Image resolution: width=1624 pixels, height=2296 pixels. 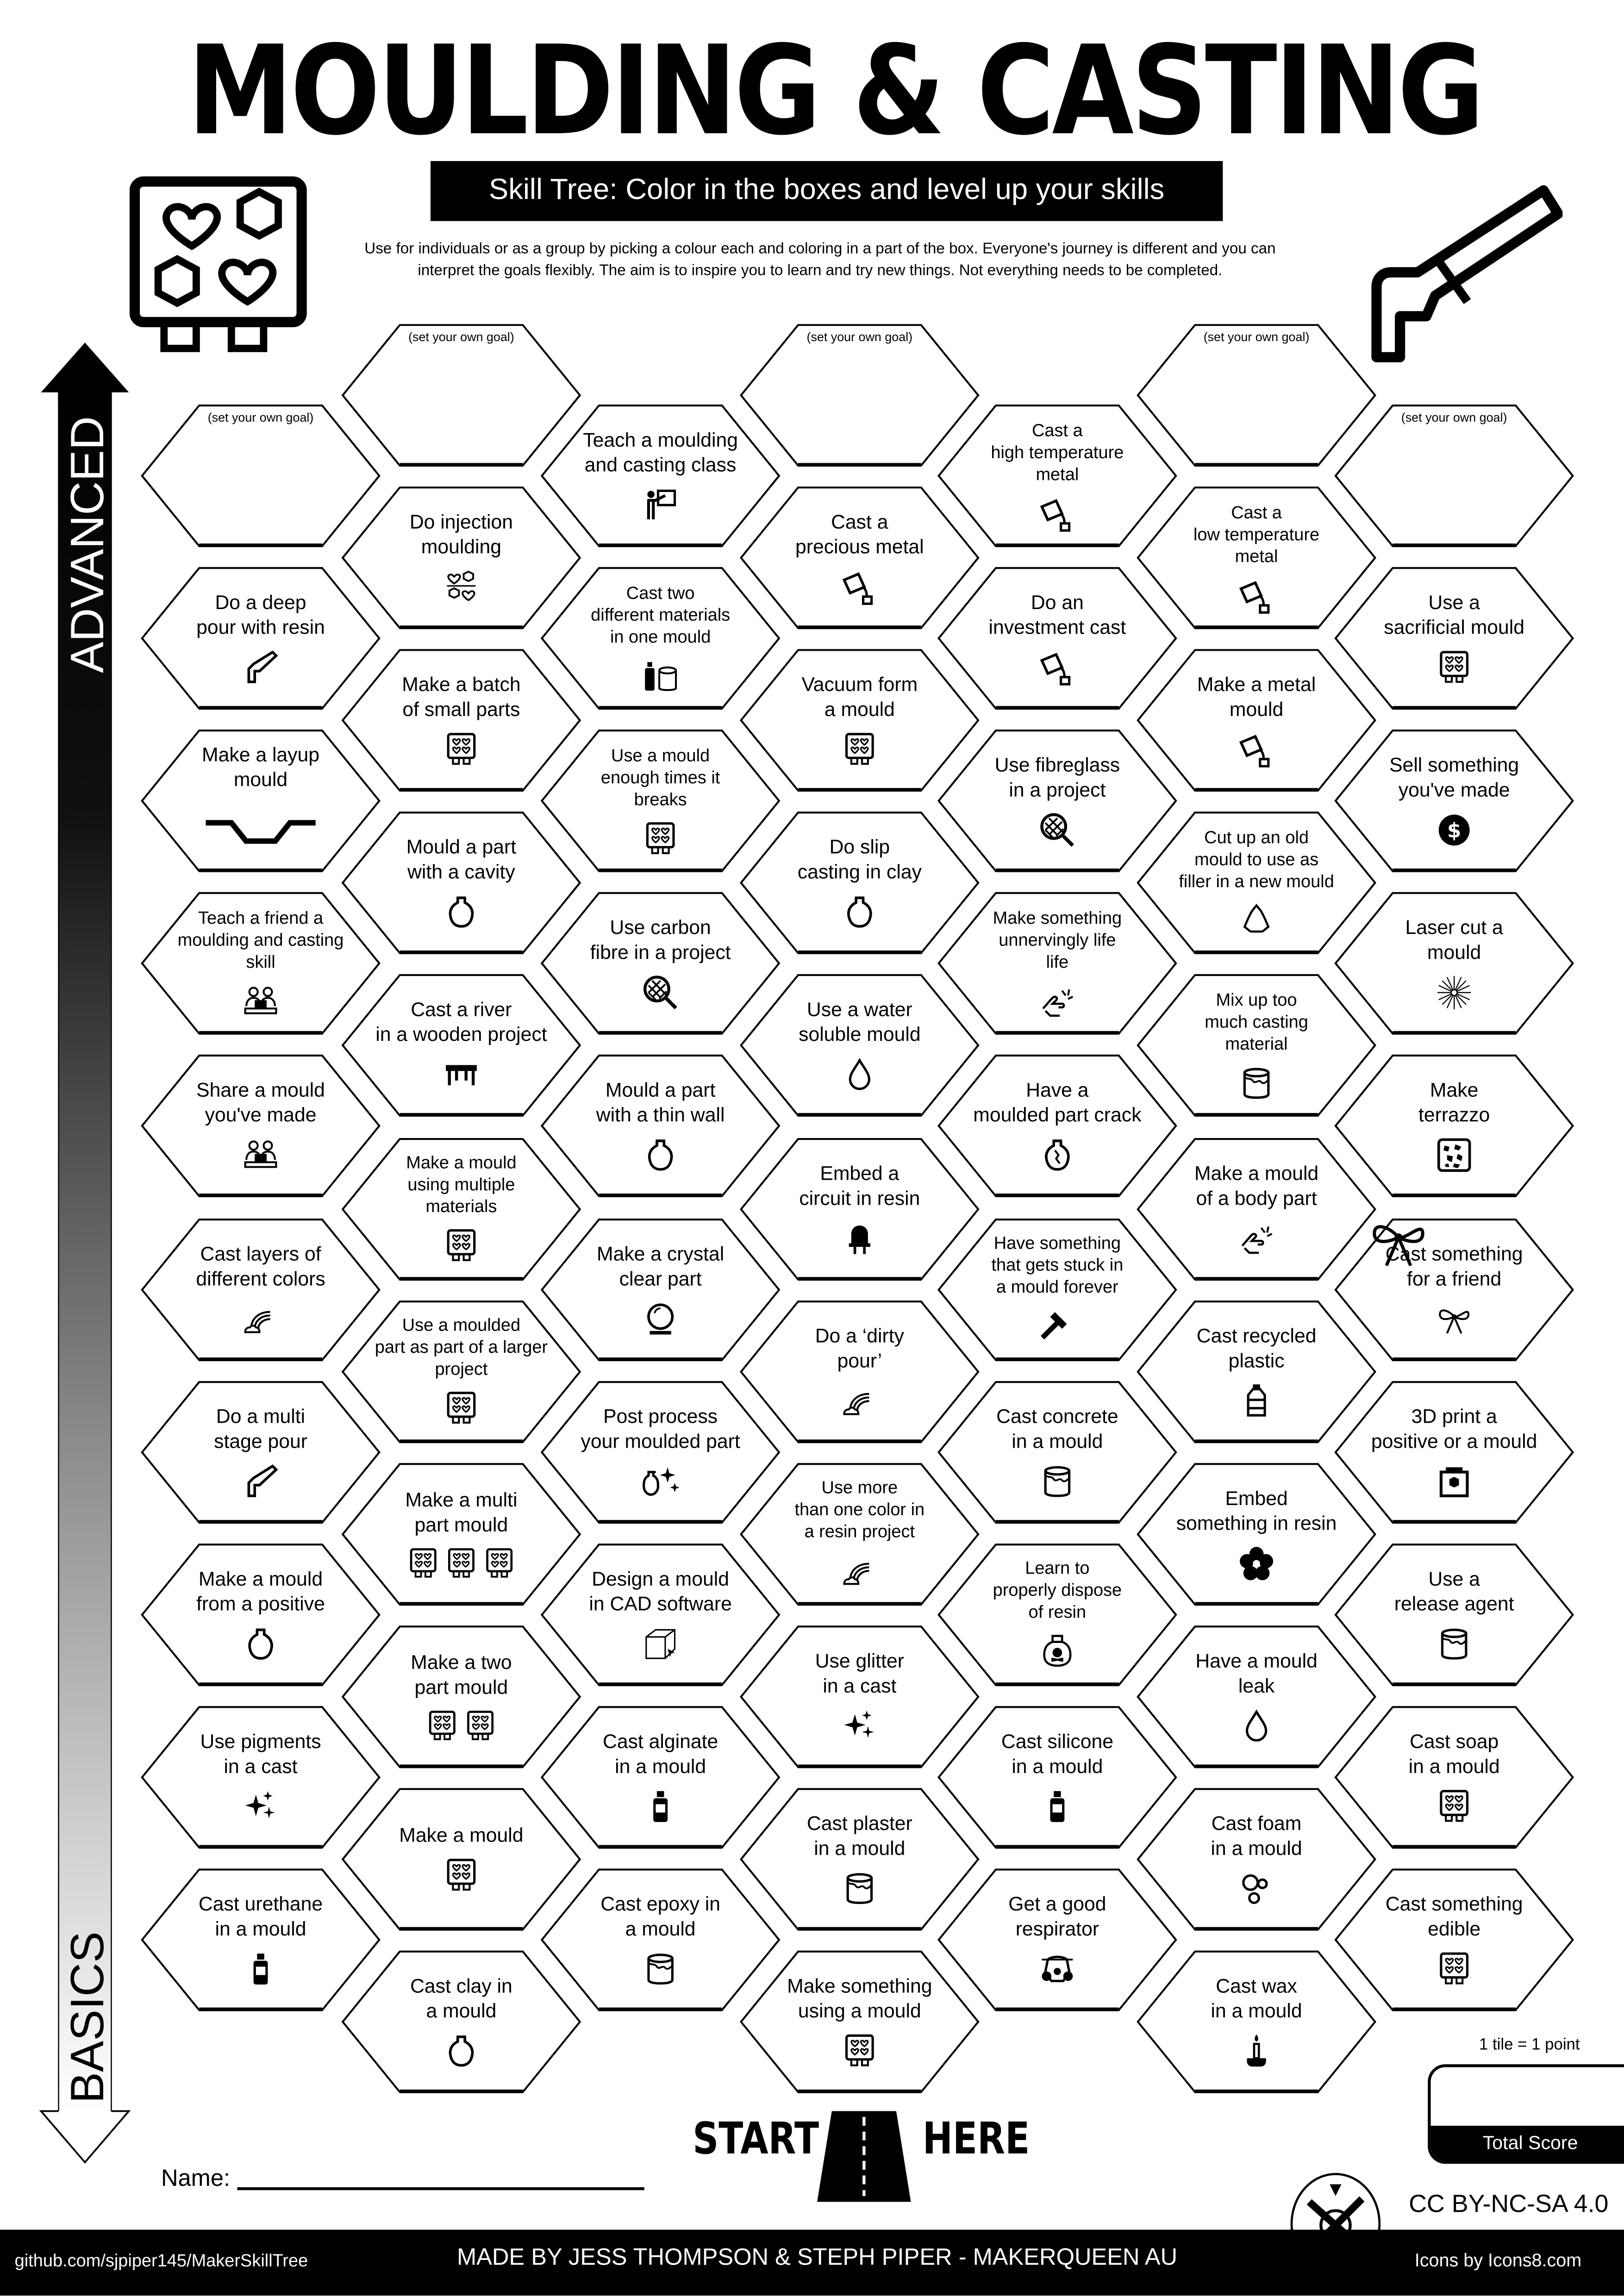 What do you see at coordinates (859, 1859) in the screenshot?
I see `skill-tile: Cast plaster in a mould` at bounding box center [859, 1859].